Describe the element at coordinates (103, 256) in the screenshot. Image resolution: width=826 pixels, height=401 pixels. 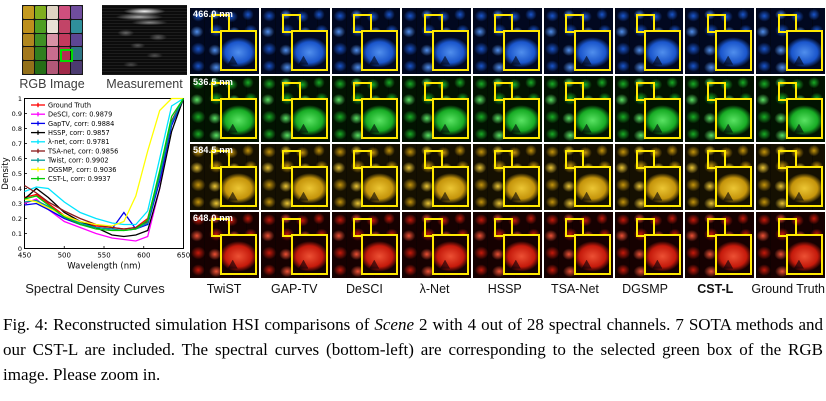
I see `svg-text: 550` at that location.